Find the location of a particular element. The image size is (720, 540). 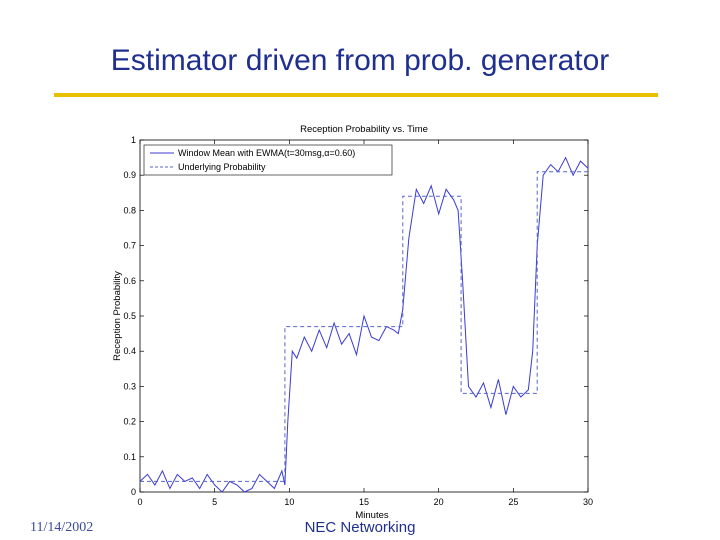

y-tick-label: 0.7 is located at coordinates (129, 246).